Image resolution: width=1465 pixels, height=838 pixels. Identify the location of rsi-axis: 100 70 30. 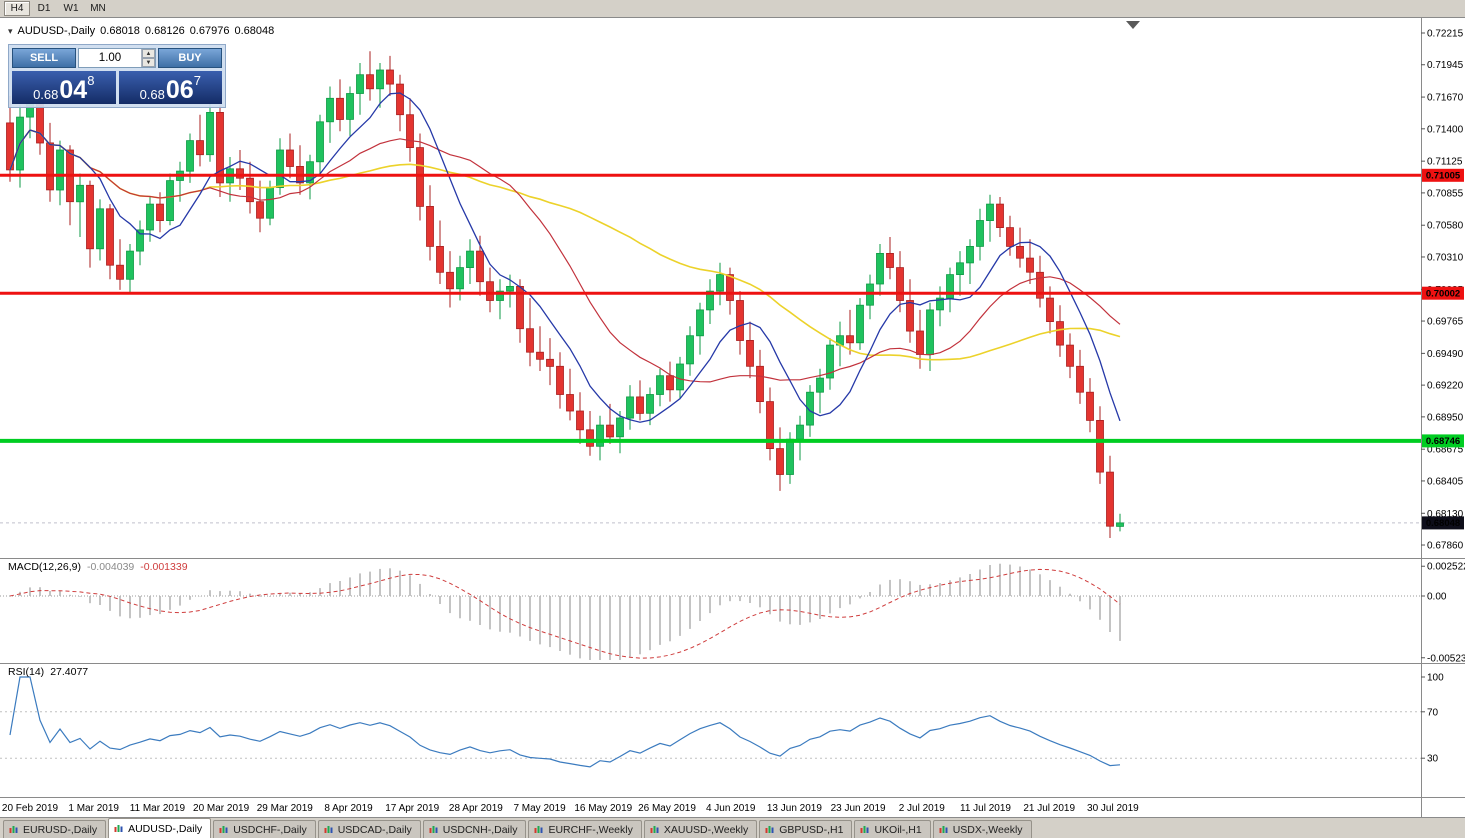
(1432, 719).